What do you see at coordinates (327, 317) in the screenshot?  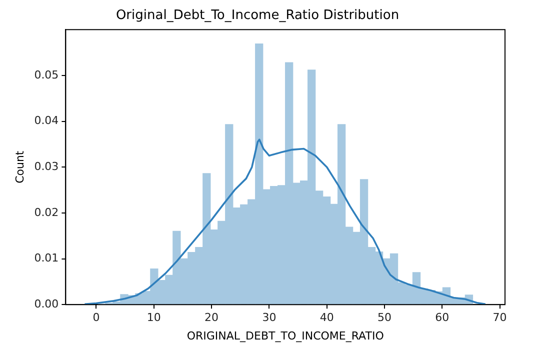 I see `x-tick-label: 40` at bounding box center [327, 317].